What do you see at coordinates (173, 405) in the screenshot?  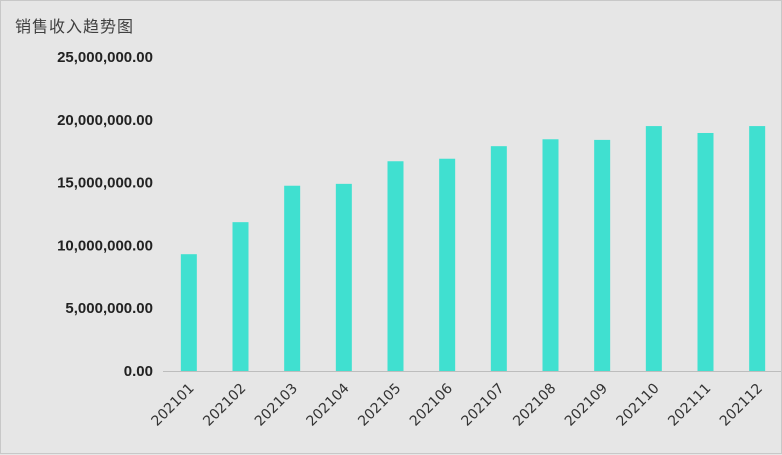 I see `x-tick-label: 202101` at bounding box center [173, 405].